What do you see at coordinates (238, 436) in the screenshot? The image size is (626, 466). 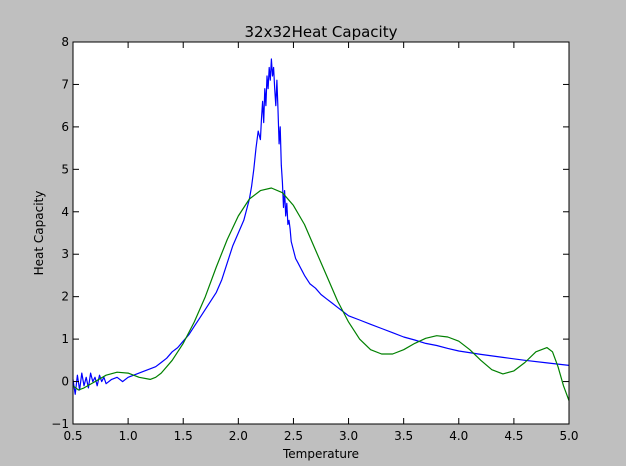 I see `x-tick-label: 2.0` at bounding box center [238, 436].